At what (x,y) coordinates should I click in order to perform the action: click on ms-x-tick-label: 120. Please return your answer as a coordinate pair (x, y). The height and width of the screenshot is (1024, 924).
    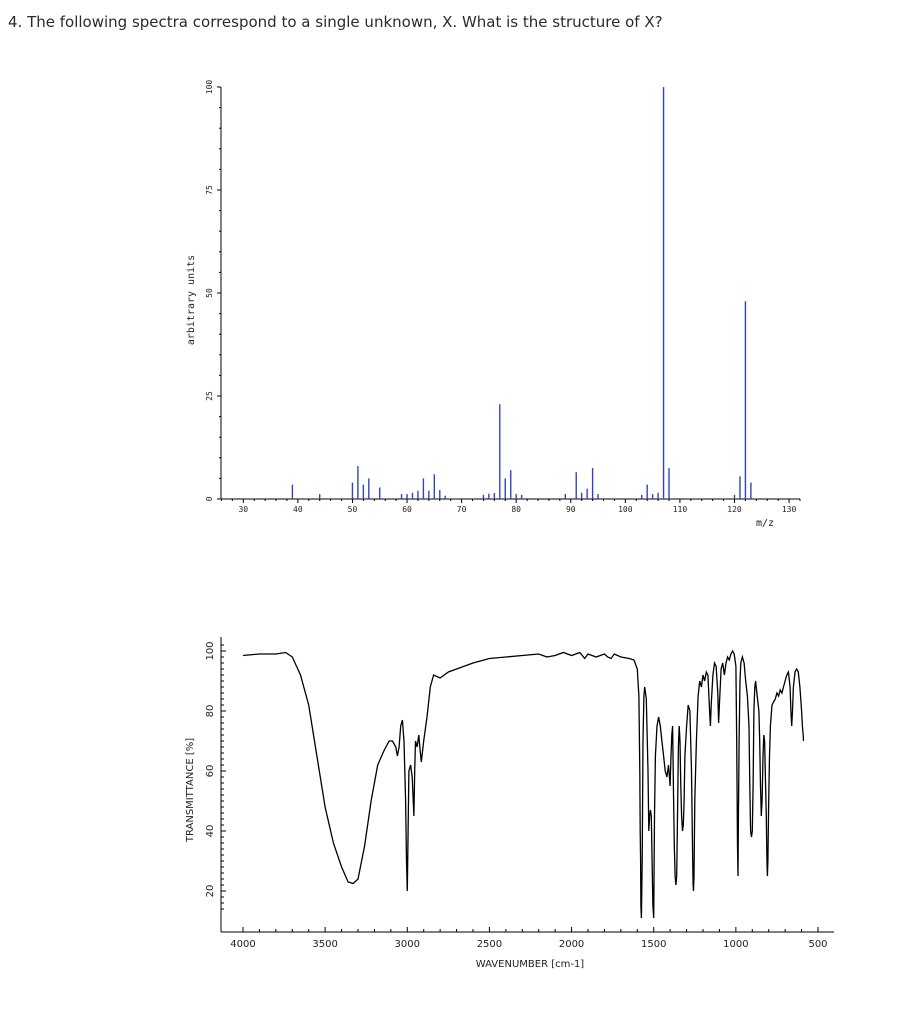
    Looking at the image, I should click on (734, 509).